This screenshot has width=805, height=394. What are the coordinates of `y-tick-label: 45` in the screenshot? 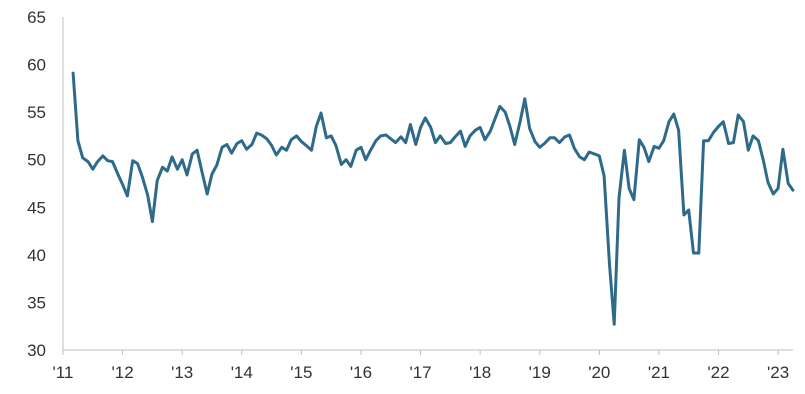 It's located at (36, 207).